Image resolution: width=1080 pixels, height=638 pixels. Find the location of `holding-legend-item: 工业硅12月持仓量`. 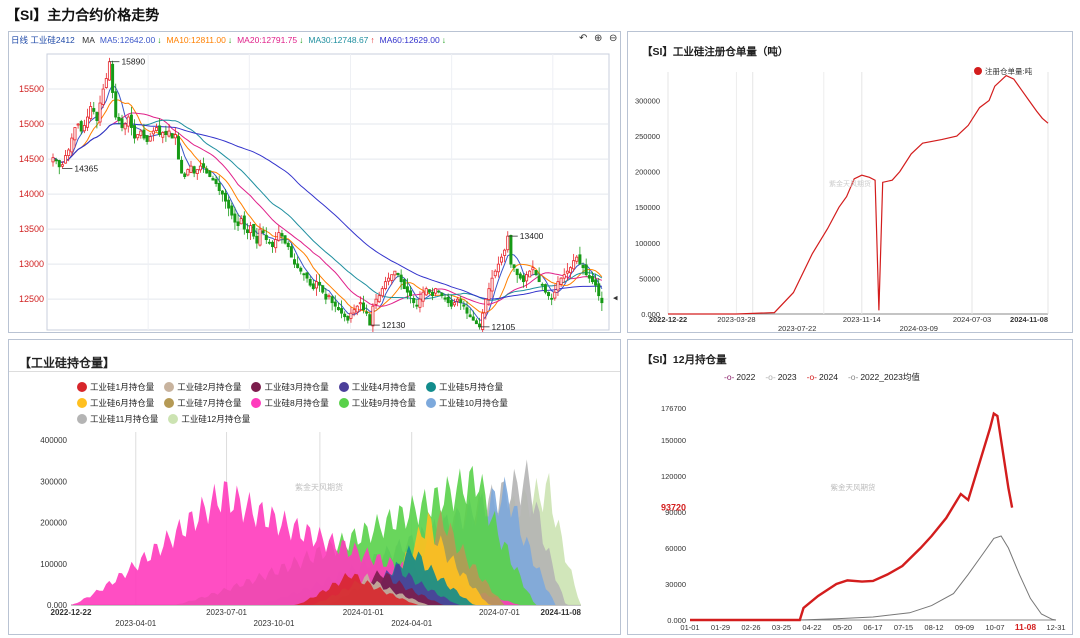

holding-legend-item: 工业硅12月持仓量 is located at coordinates (209, 419).